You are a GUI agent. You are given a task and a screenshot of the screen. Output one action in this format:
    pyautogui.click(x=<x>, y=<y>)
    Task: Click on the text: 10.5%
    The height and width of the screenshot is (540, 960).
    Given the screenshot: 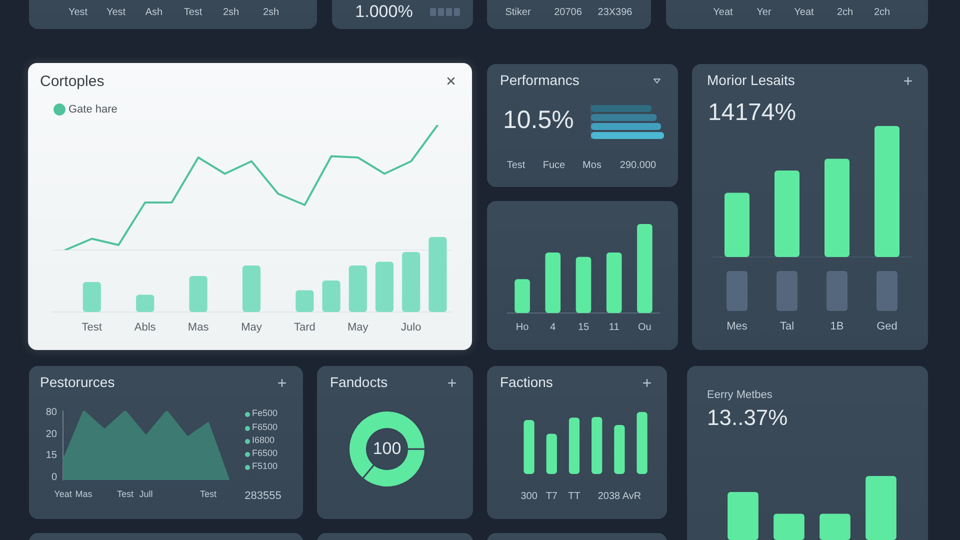 What is the action you would take?
    pyautogui.click(x=538, y=120)
    